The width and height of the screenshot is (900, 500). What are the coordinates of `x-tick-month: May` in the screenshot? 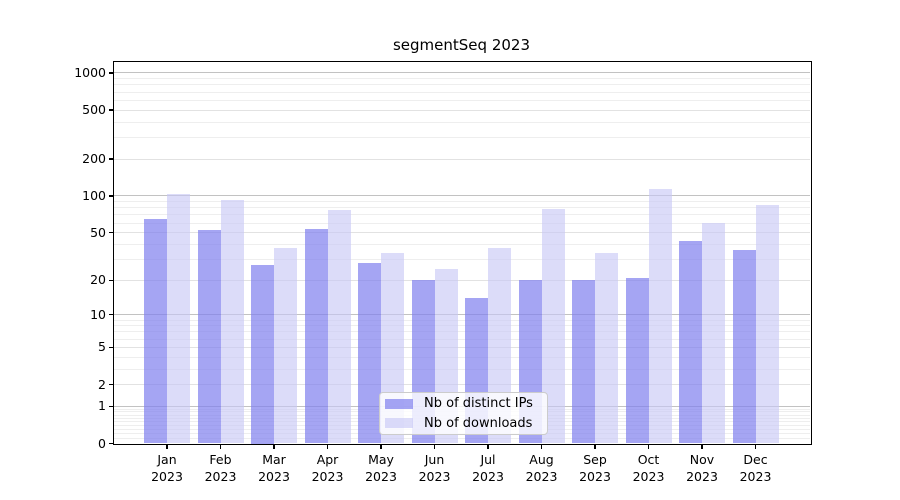 It's located at (381, 459).